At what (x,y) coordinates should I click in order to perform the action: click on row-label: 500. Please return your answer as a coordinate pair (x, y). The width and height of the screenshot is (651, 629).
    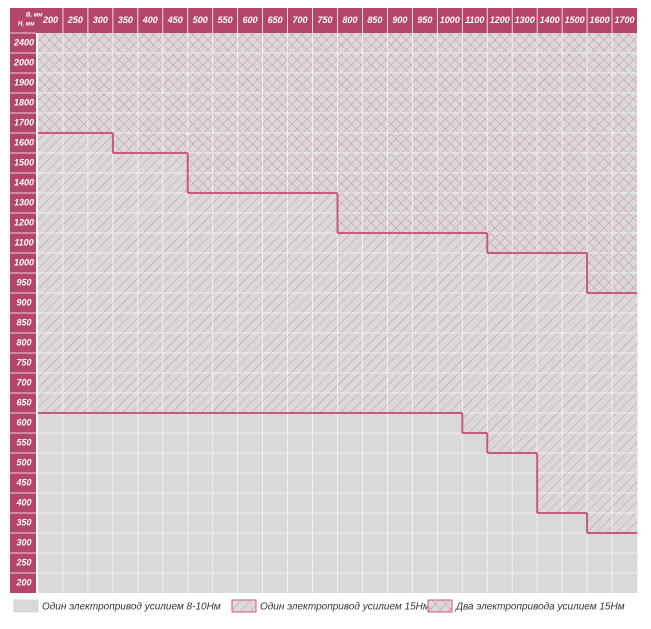
    Looking at the image, I should click on (23, 462).